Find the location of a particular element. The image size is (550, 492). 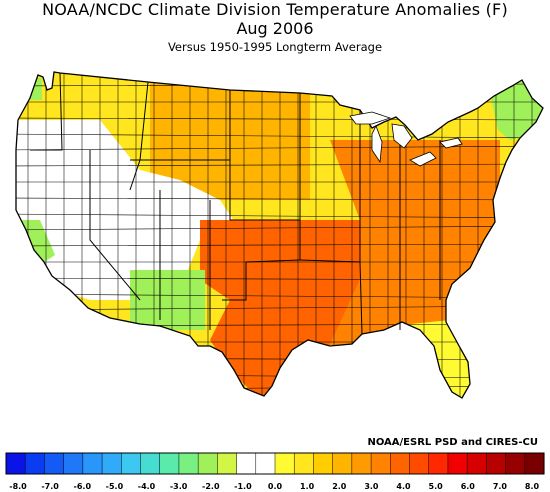

data-credit: NOAA/ESRL PSD and CIRES-CU is located at coordinates (452, 442).